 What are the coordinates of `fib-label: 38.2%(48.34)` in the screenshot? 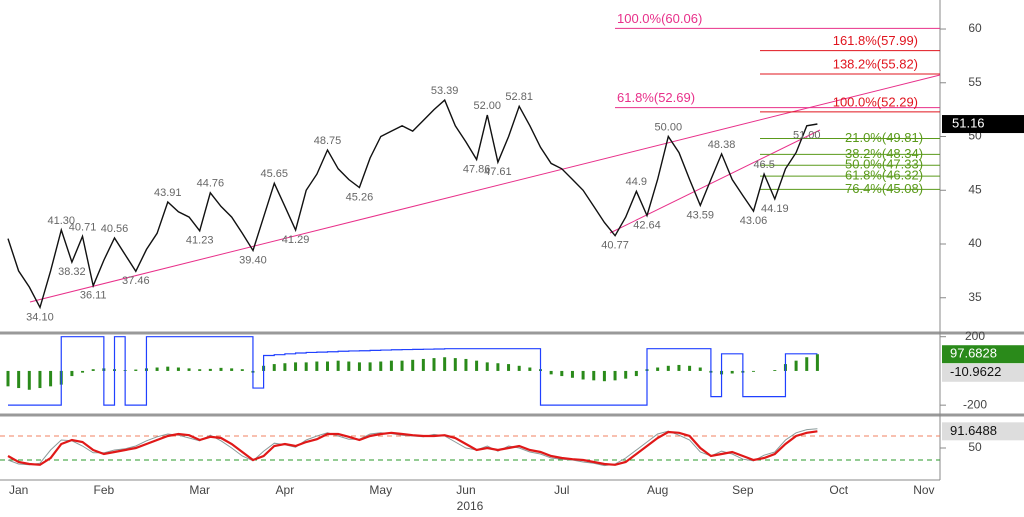 It's located at (884, 153).